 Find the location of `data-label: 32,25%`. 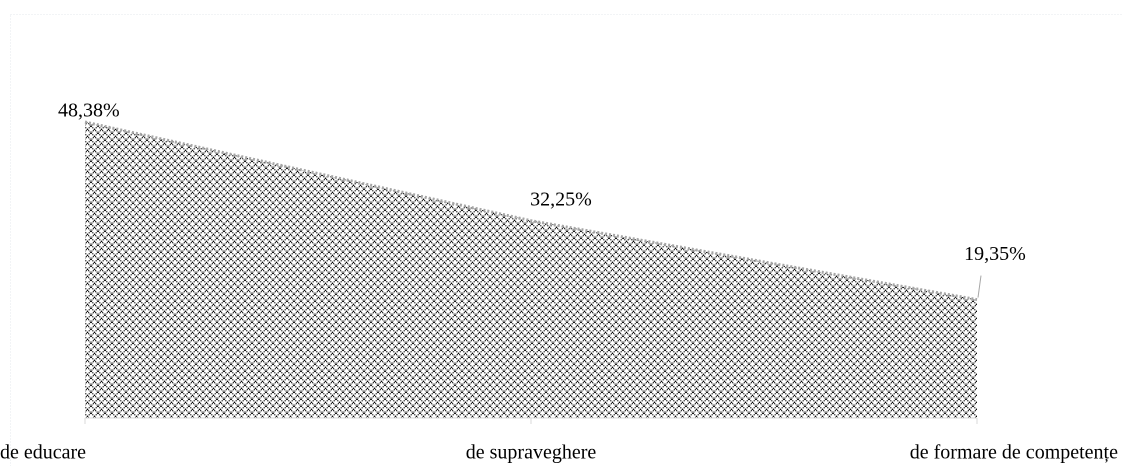

data-label: 32,25% is located at coordinates (561, 199).